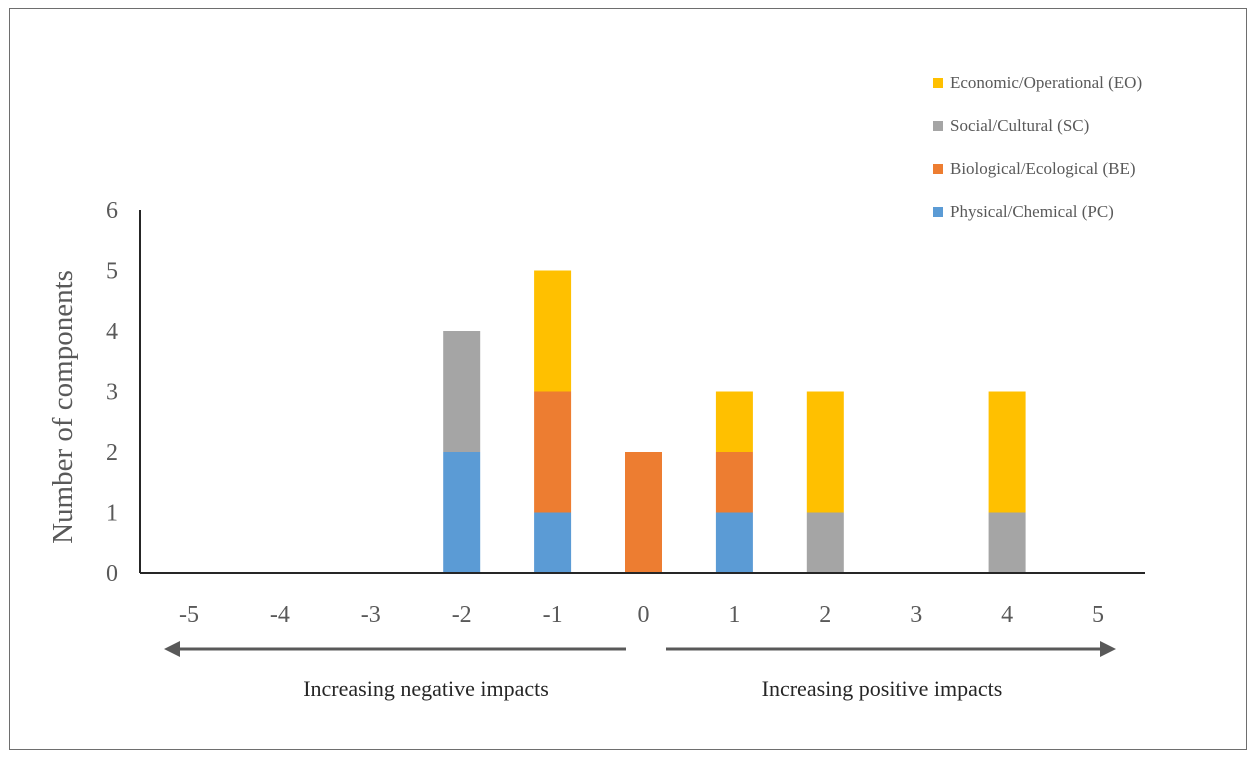 The width and height of the screenshot is (1257, 758). What do you see at coordinates (1019, 125) in the screenshot?
I see `legend-label: Social/Cultural (SC)` at bounding box center [1019, 125].